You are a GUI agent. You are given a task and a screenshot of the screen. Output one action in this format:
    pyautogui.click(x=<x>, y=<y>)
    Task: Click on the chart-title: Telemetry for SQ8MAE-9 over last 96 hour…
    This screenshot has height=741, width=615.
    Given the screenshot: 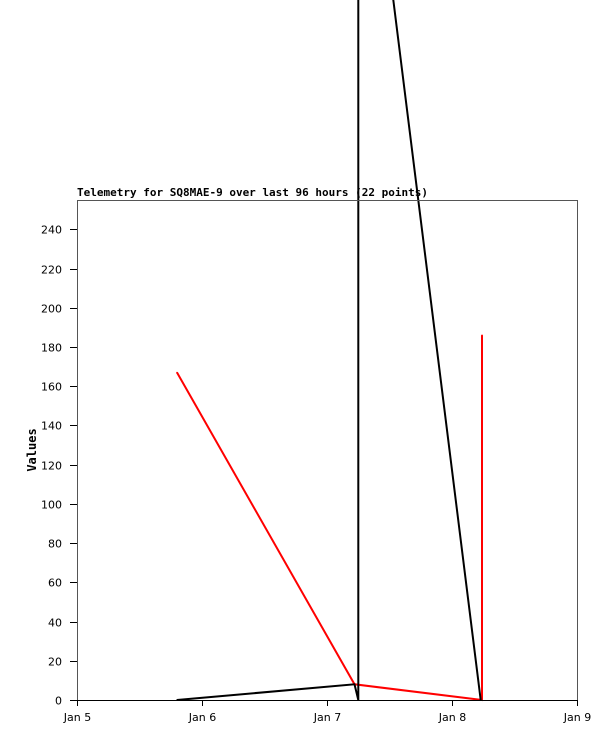 What is the action you would take?
    pyautogui.click(x=252, y=192)
    